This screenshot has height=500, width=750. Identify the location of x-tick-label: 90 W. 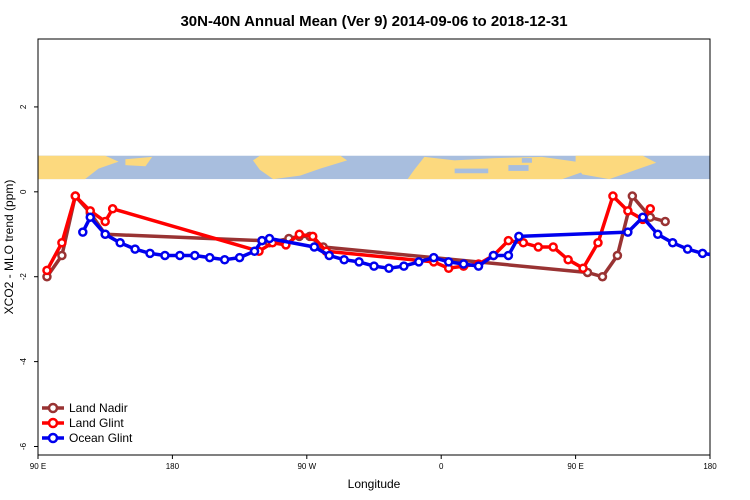
(306, 466).